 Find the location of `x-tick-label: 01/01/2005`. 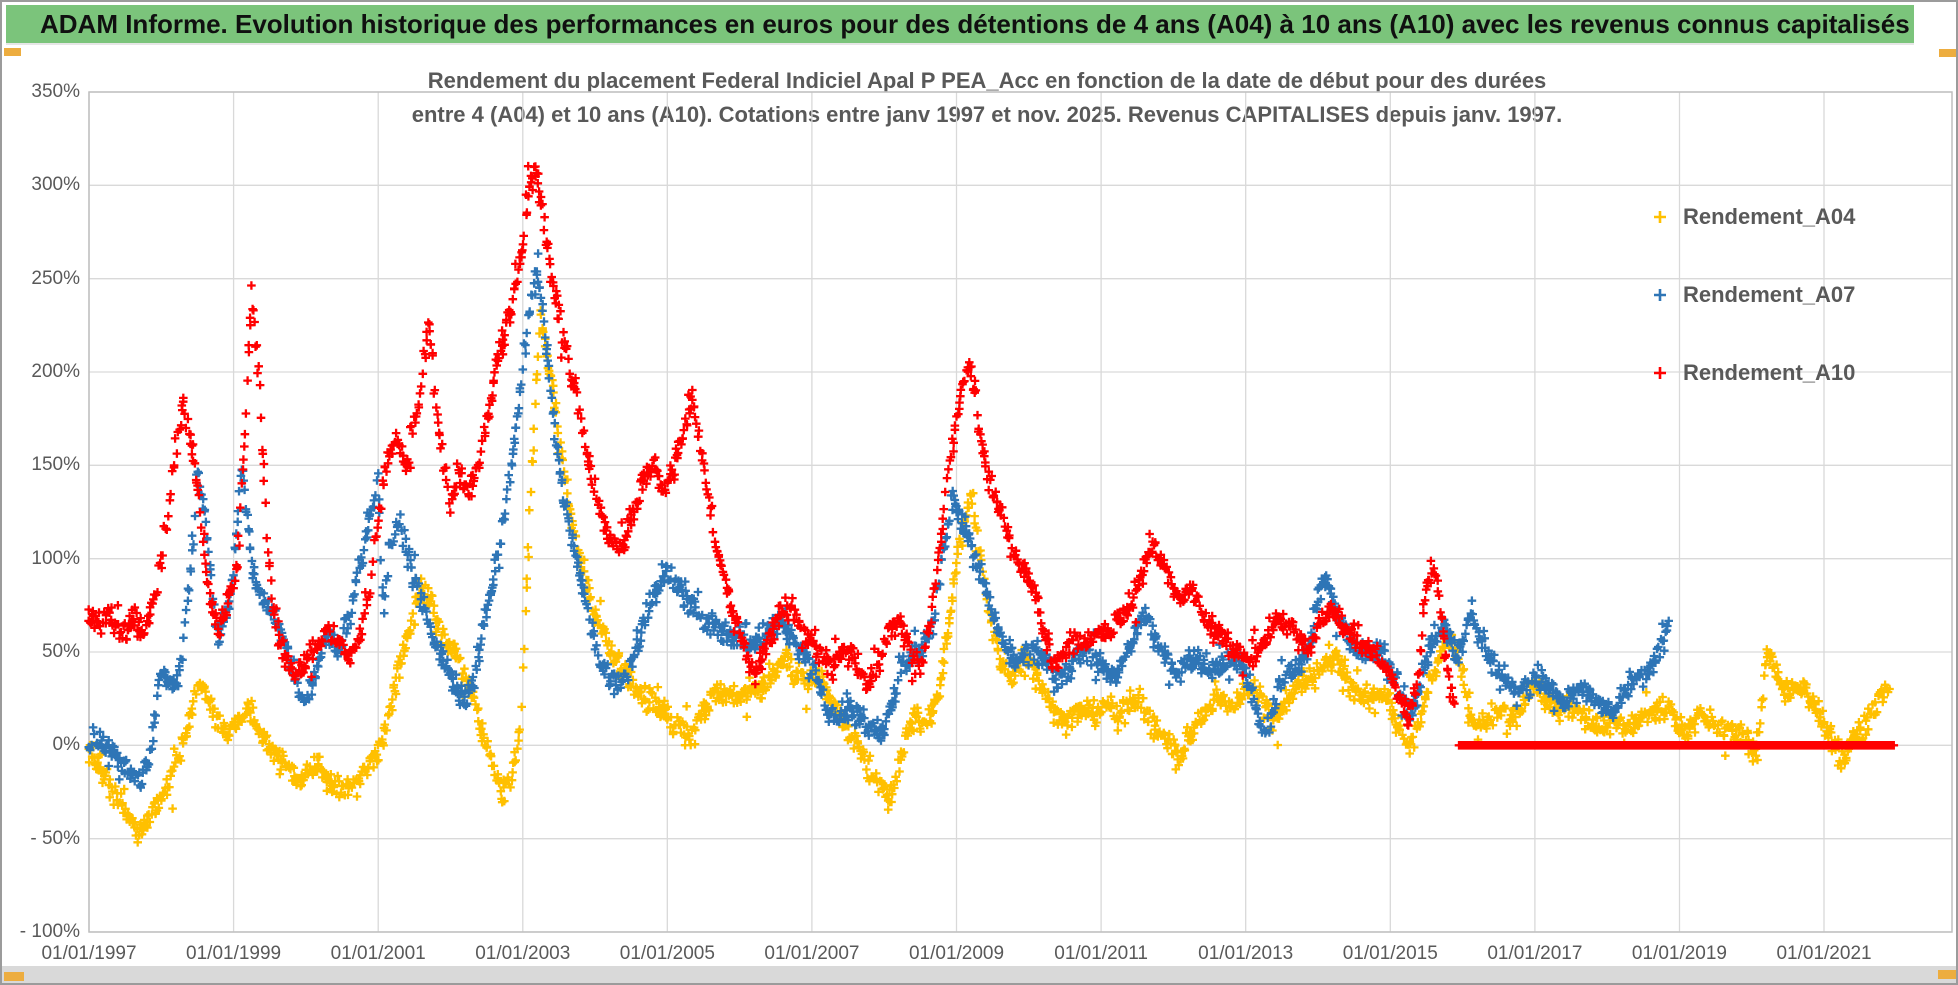

x-tick-label: 01/01/2005 is located at coordinates (667, 953).